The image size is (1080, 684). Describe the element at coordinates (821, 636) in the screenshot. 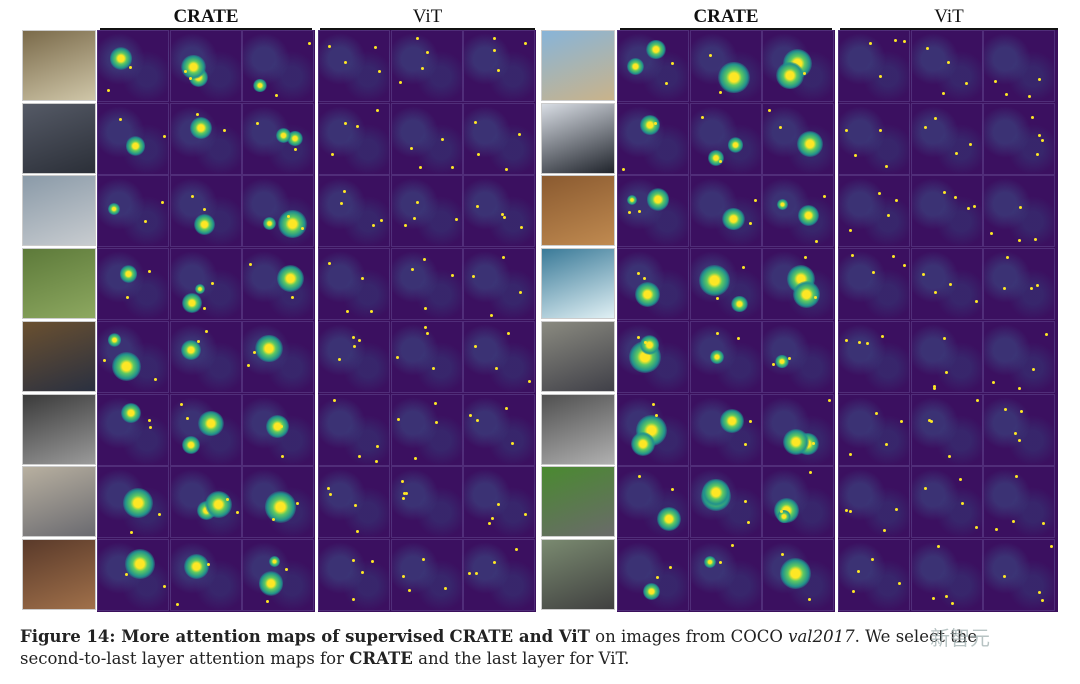

I see `caption-dataset: val2017` at that location.